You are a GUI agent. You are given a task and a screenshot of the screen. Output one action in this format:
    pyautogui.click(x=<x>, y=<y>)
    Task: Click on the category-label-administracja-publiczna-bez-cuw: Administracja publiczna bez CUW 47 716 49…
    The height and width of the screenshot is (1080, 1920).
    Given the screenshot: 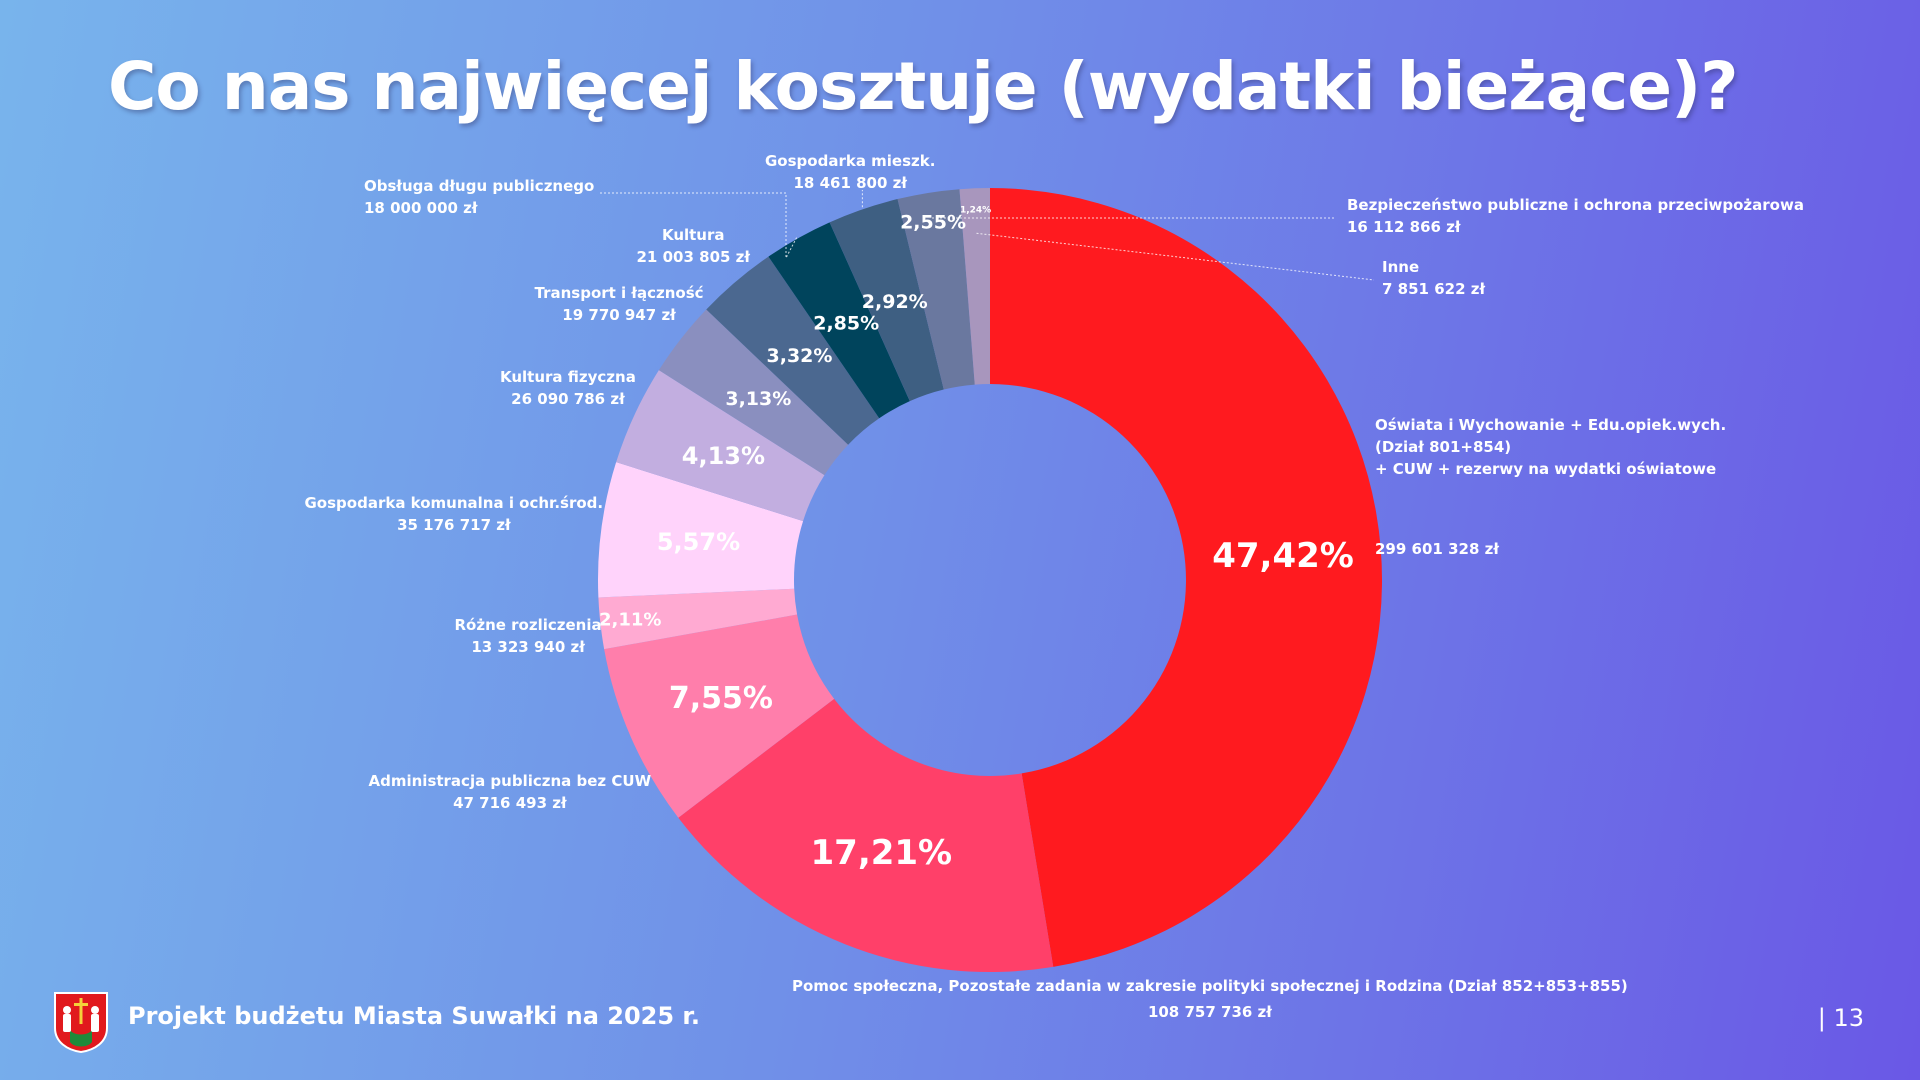 What is the action you would take?
    pyautogui.click(x=510, y=792)
    